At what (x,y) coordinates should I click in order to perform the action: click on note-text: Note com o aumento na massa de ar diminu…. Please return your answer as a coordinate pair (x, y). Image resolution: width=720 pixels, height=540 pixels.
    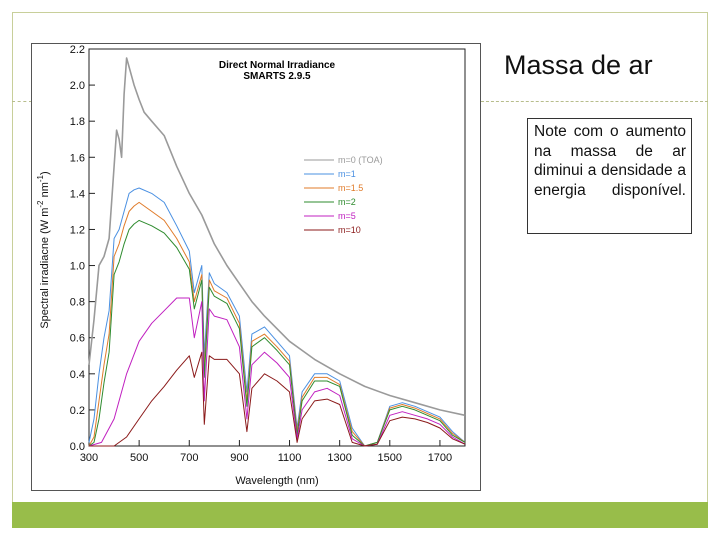
    Looking at the image, I should click on (610, 161).